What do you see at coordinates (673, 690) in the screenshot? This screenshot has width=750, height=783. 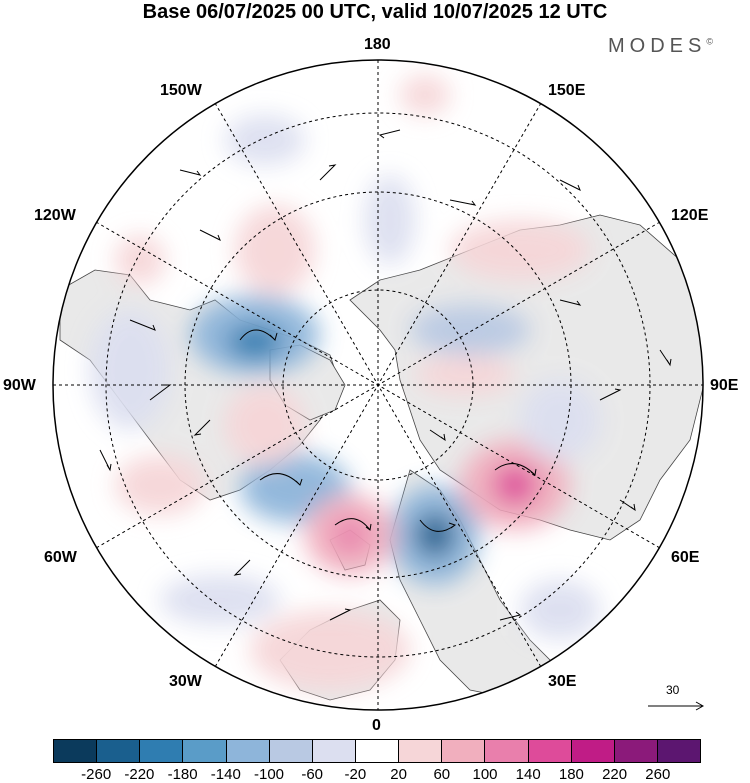 I see `wind-reference-label: 30` at bounding box center [673, 690].